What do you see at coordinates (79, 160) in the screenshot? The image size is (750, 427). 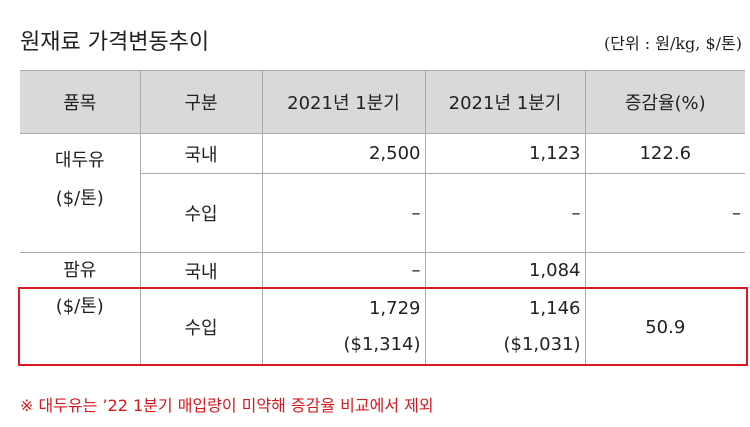 I see `item: 대두유` at bounding box center [79, 160].